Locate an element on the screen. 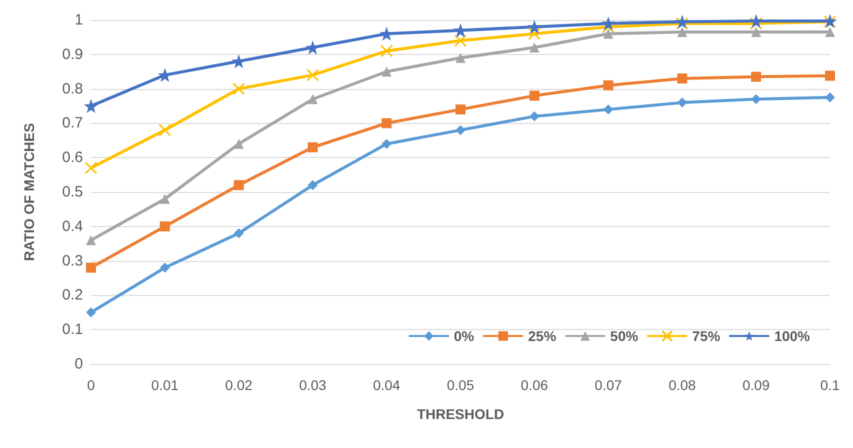 The width and height of the screenshot is (853, 448). y-tick-label: 1 is located at coordinates (78, 20).